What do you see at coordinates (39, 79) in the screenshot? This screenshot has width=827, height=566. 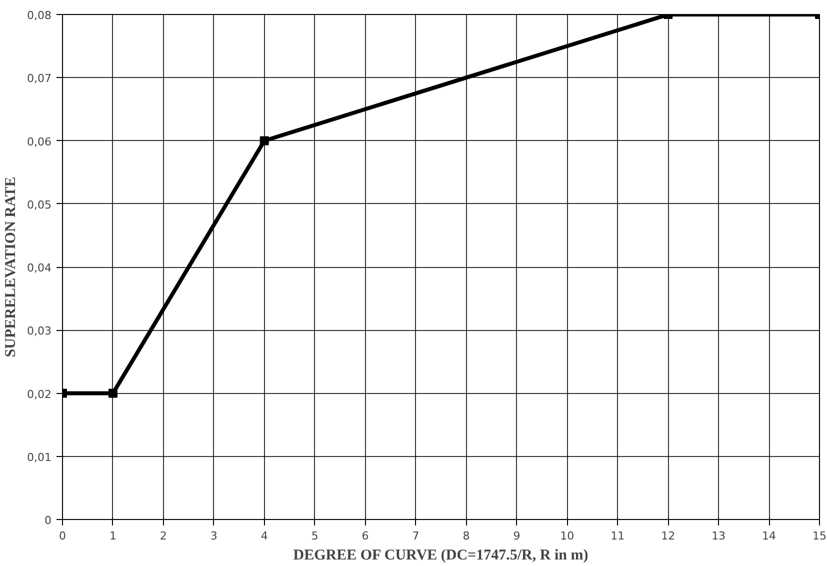 I see `y-tick-label: 0,07` at bounding box center [39, 79].